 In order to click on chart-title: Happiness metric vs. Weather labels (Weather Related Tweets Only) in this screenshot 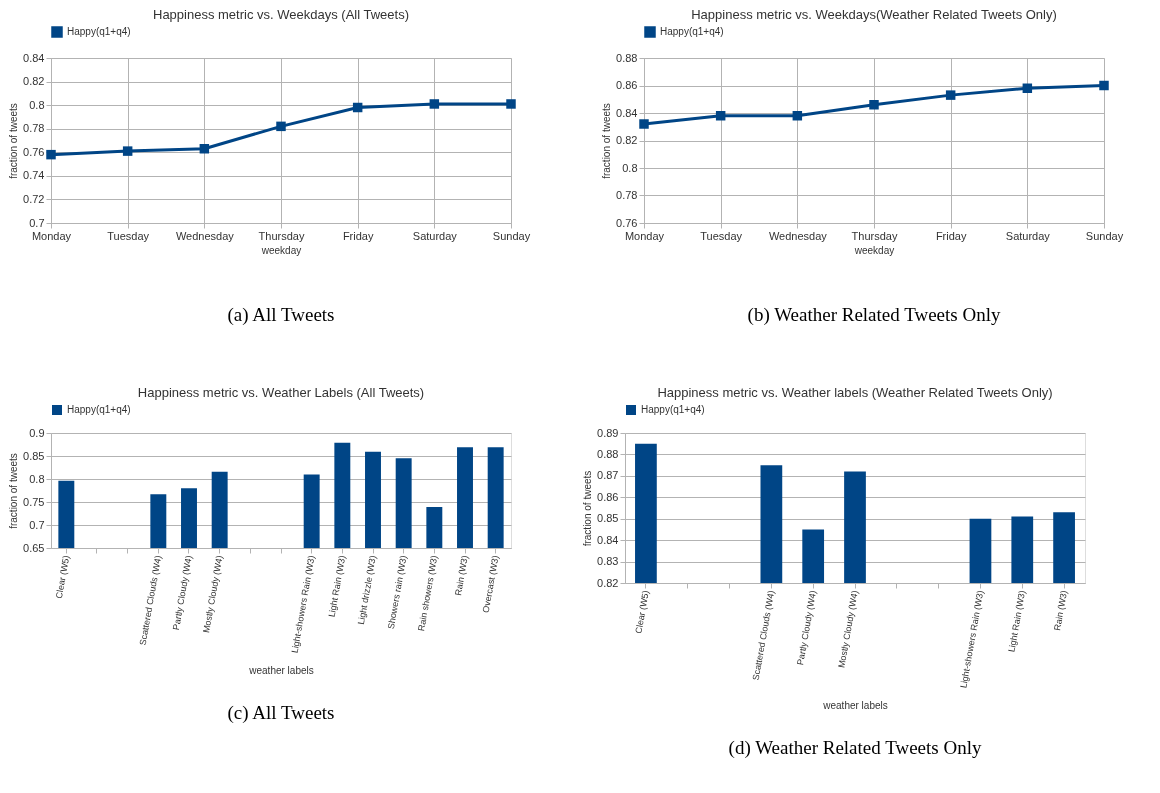, I will do `click(855, 392)`.